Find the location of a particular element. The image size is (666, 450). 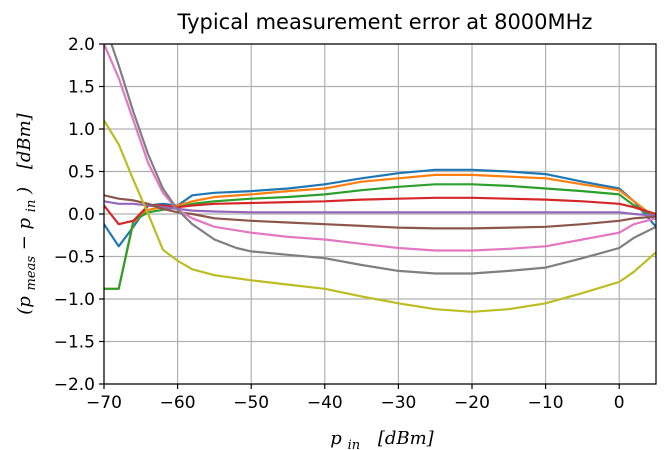

x-tick-label: −70 is located at coordinates (104, 403).